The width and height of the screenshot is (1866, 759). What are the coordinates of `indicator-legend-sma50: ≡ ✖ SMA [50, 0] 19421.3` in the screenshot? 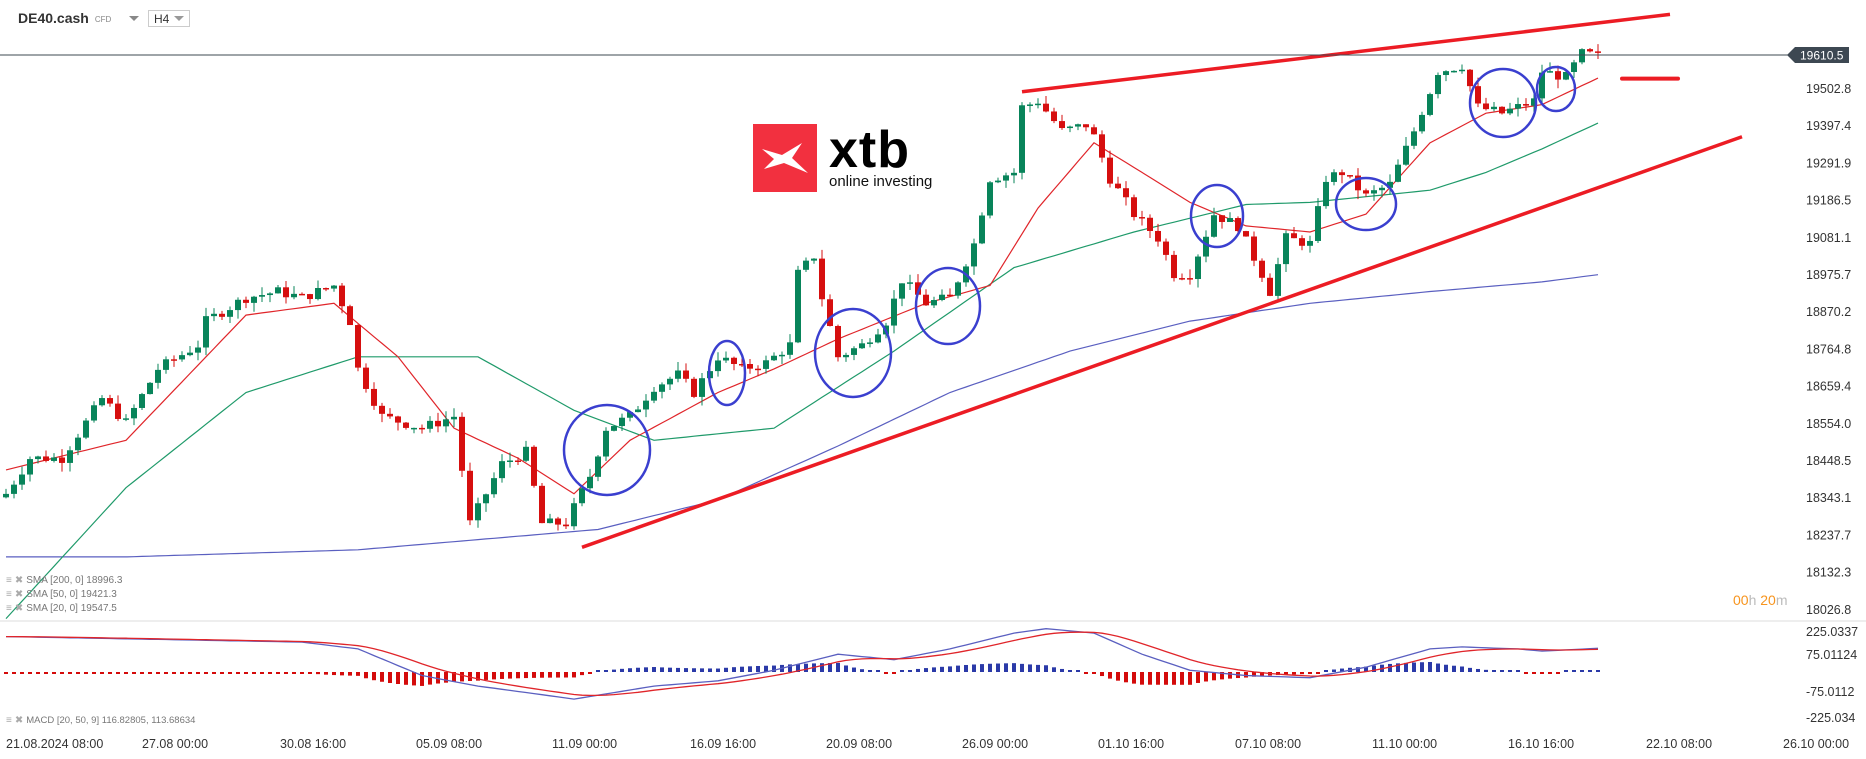 It's located at (61, 595).